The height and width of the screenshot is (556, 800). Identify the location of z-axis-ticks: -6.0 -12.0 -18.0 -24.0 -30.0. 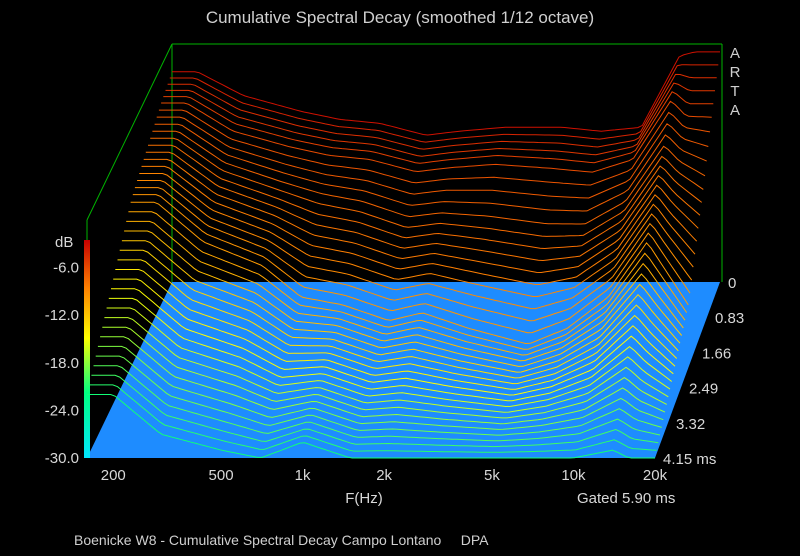
(62, 363).